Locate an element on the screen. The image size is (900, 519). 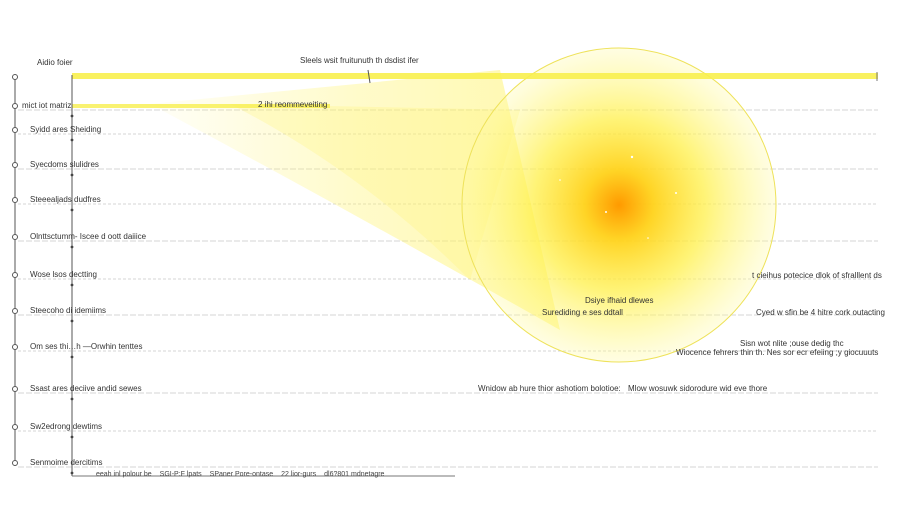
row-label: mict iot matriz is located at coordinates (47, 105).